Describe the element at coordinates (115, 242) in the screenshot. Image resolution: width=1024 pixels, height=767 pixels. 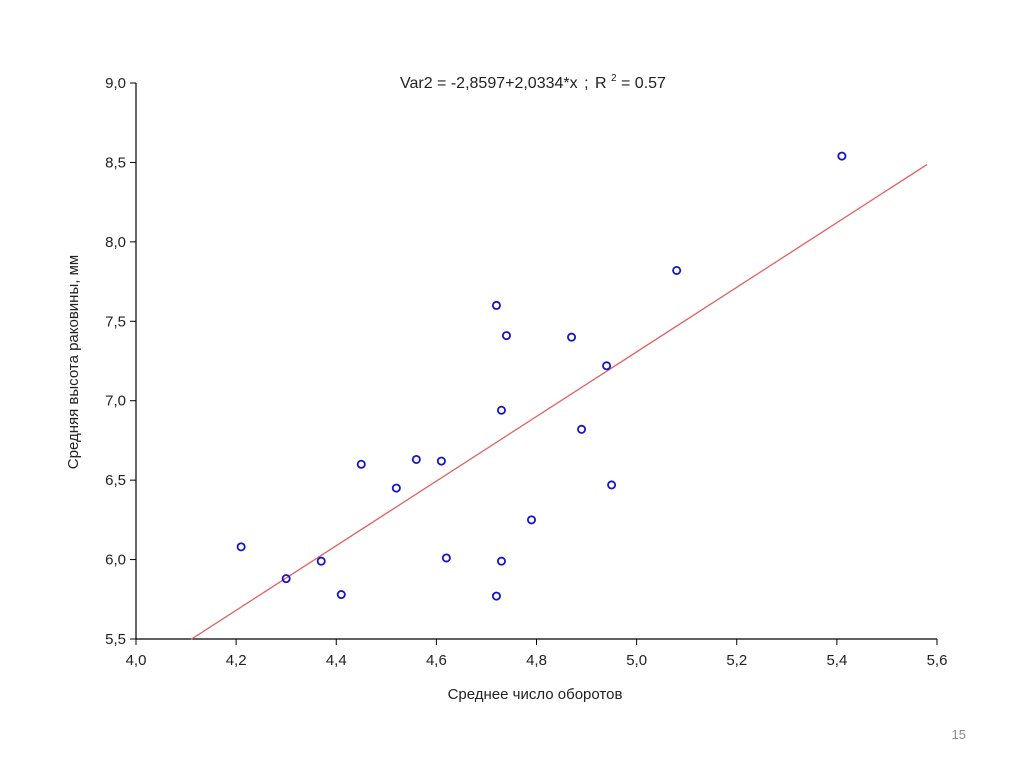
I see `y-tick-label: 8,0` at that location.